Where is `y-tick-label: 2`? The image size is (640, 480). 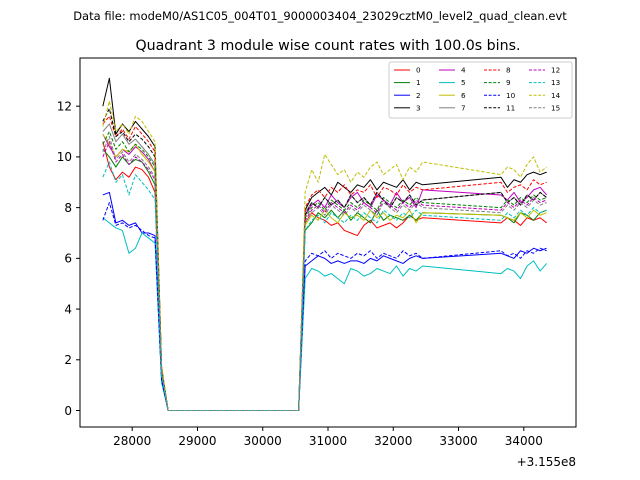 y-tick-label: 2 is located at coordinates (68, 360).